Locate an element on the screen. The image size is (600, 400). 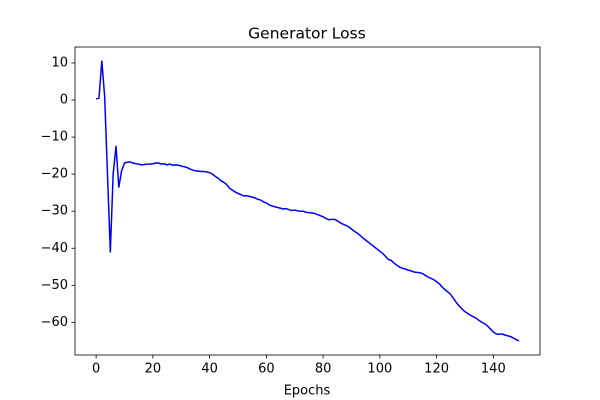
y-tick-label: −60 is located at coordinates (54, 322).